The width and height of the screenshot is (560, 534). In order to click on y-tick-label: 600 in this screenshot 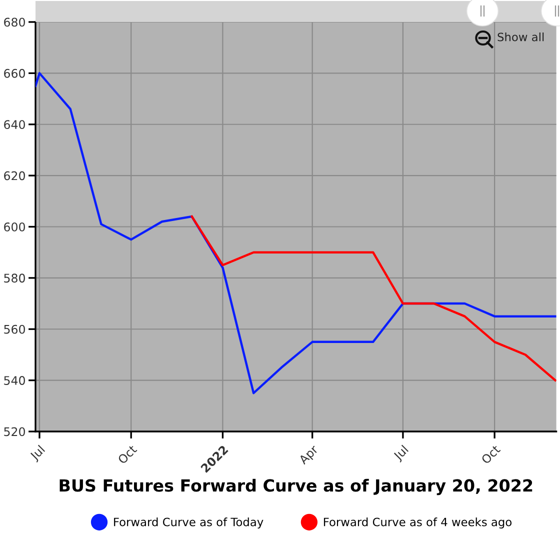, I will do `click(14, 227)`.